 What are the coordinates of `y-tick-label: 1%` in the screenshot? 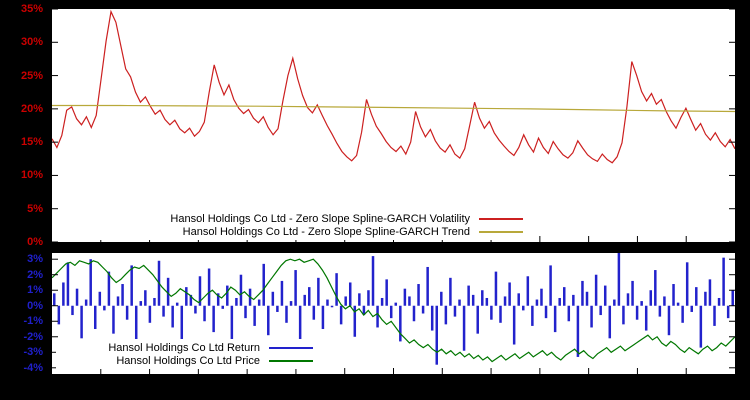 It's located at (35, 290).